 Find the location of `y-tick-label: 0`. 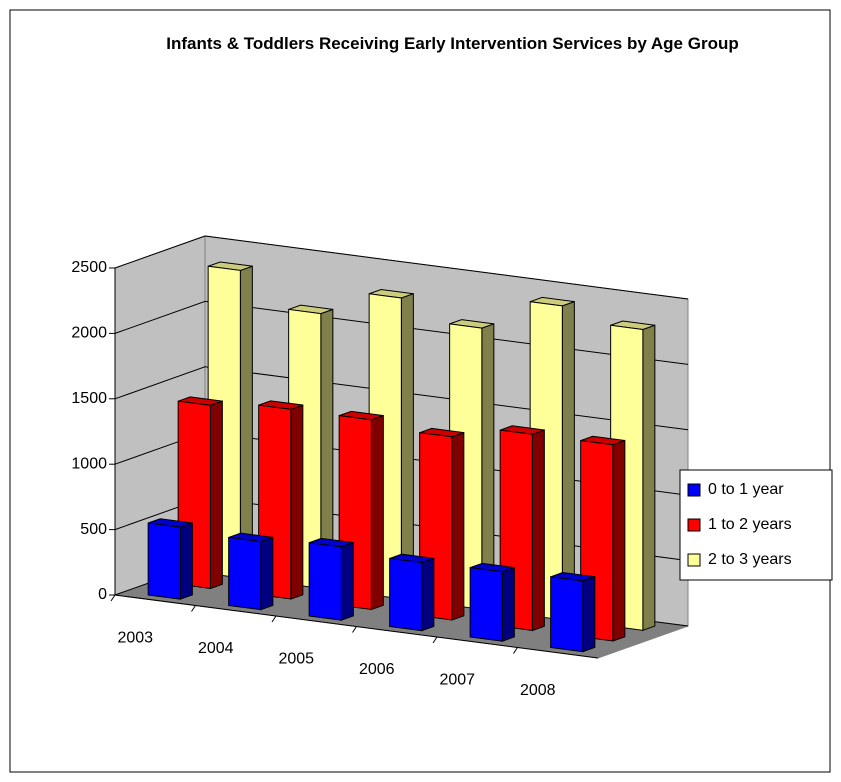

y-tick-label: 0 is located at coordinates (102, 594).